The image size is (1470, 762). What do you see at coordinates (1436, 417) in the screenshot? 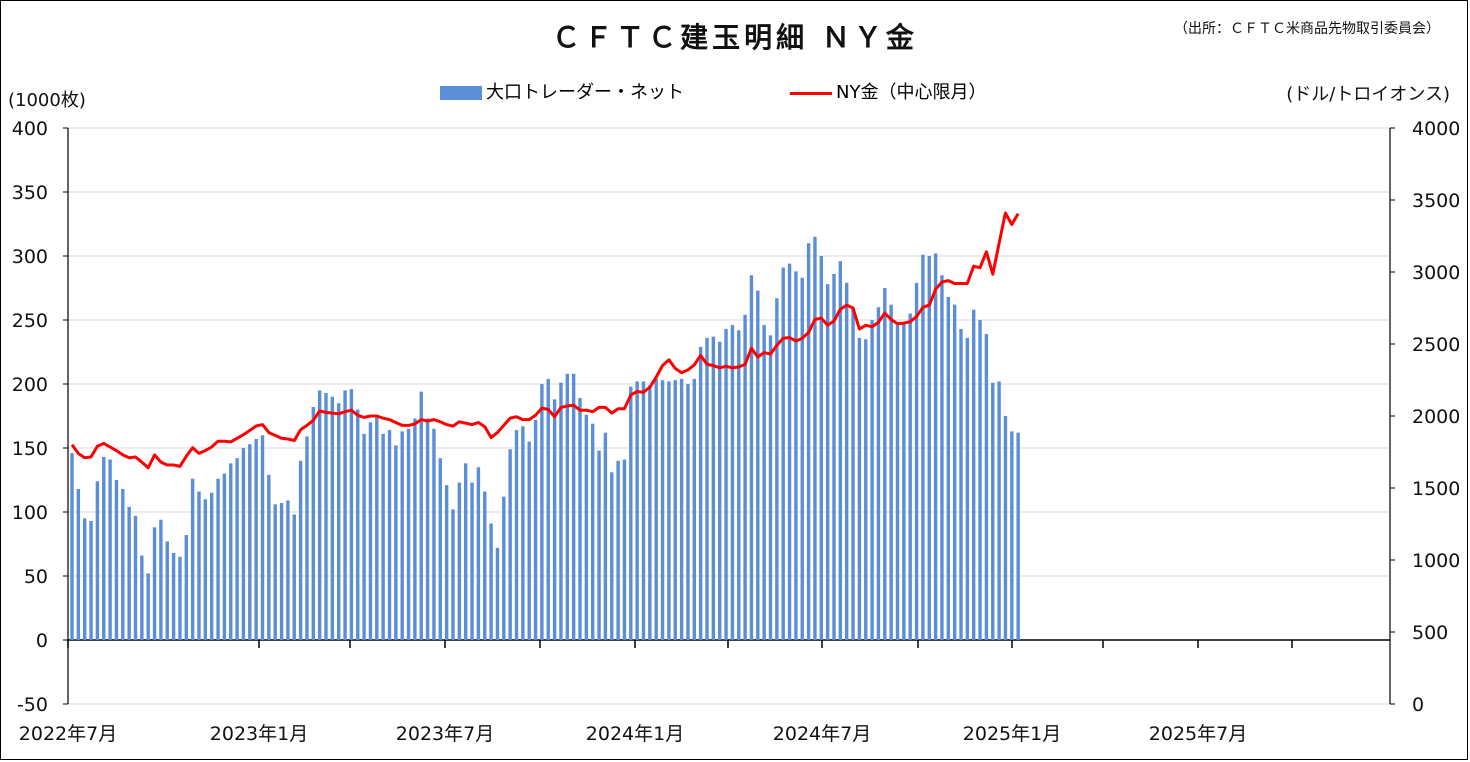
I see `right-axis-tick-label: 2000` at bounding box center [1436, 417].